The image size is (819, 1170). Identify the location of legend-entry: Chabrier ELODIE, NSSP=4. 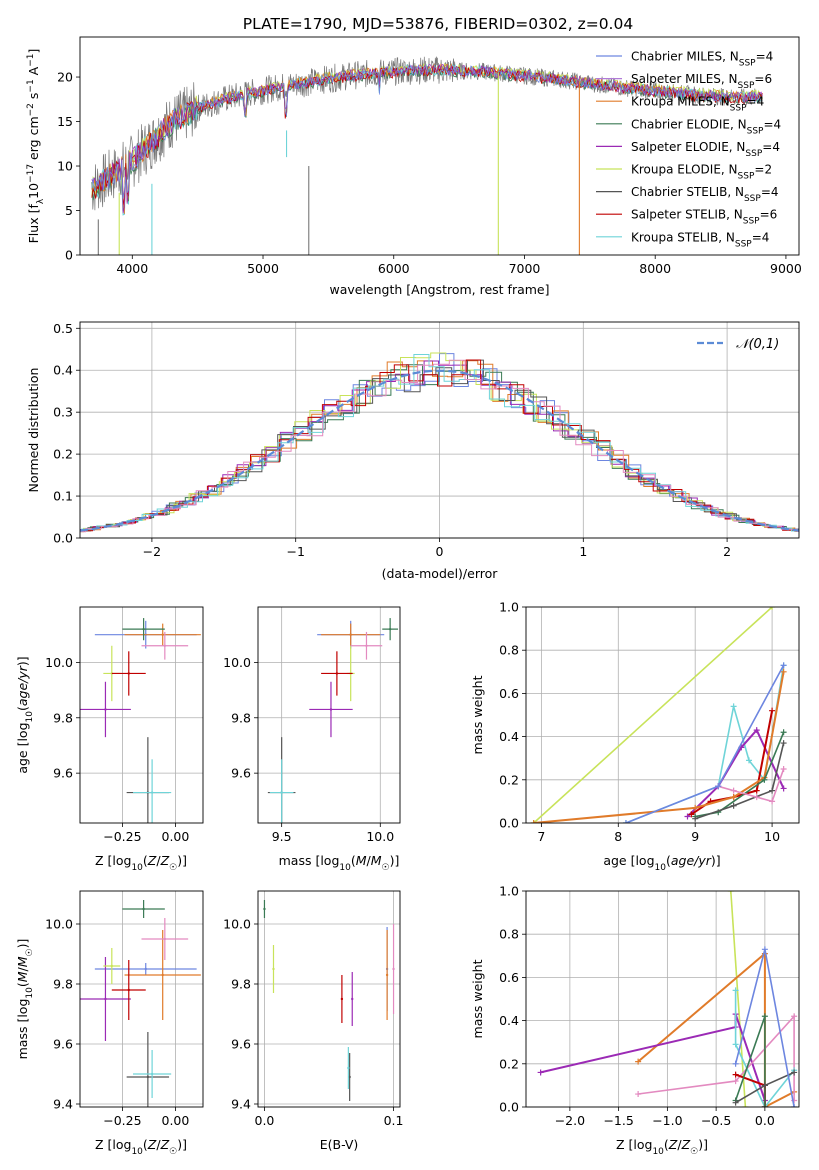
(706, 126).